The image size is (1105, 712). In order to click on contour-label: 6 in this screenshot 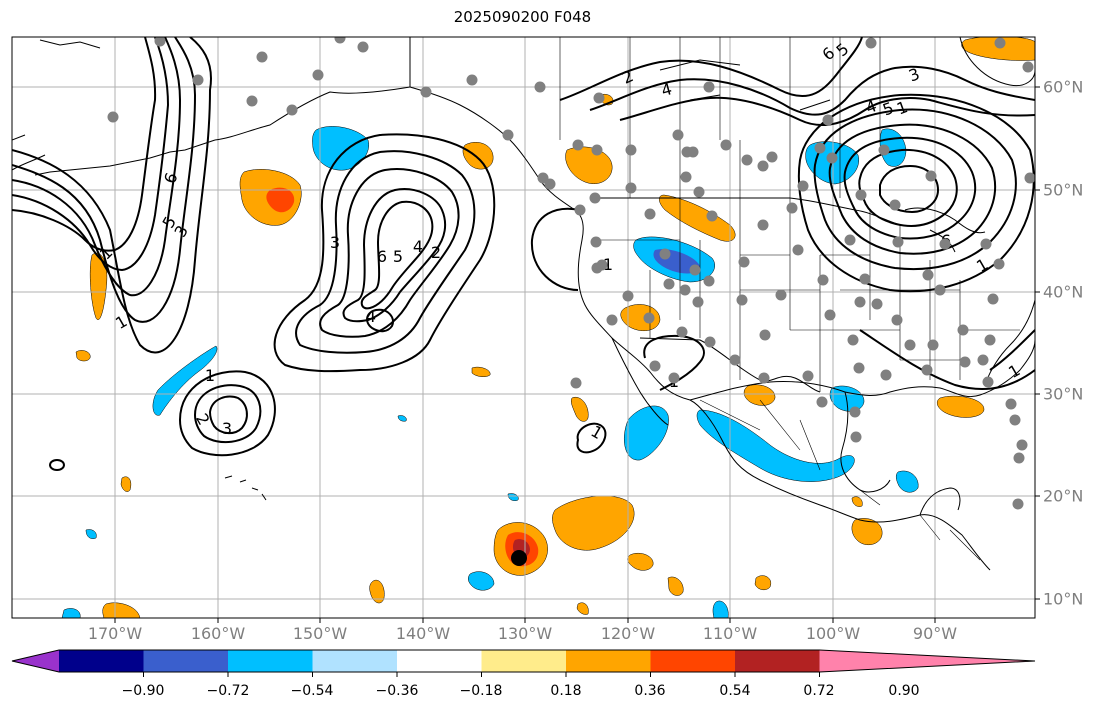, I will do `click(382, 256)`.